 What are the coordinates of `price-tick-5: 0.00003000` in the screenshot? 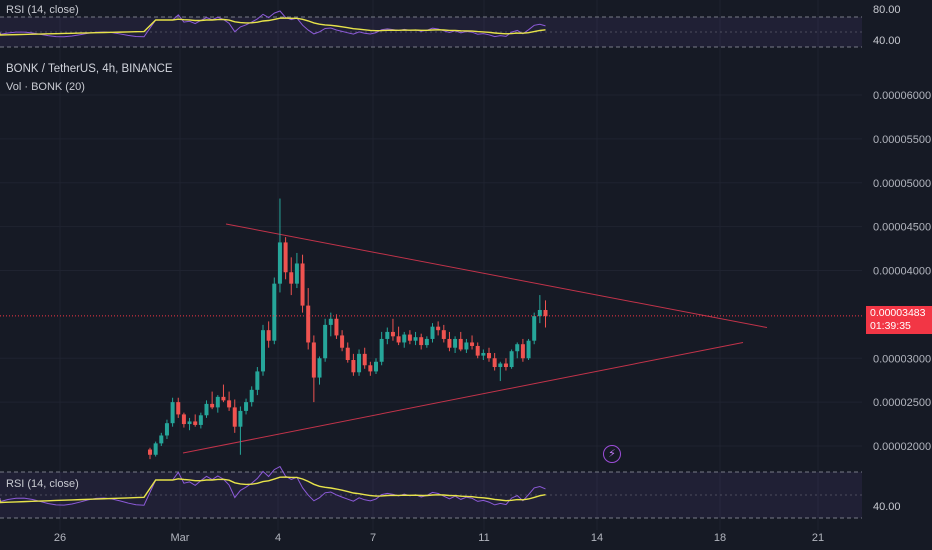 It's located at (902, 359).